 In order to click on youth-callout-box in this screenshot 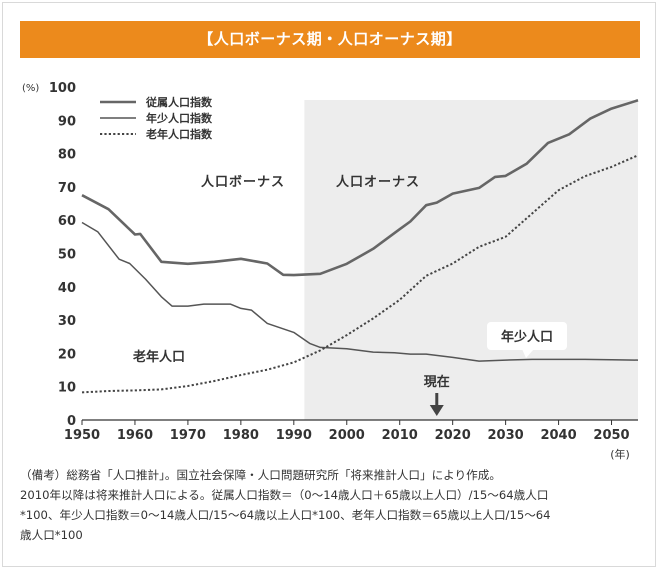, I will do `click(527, 336)`.